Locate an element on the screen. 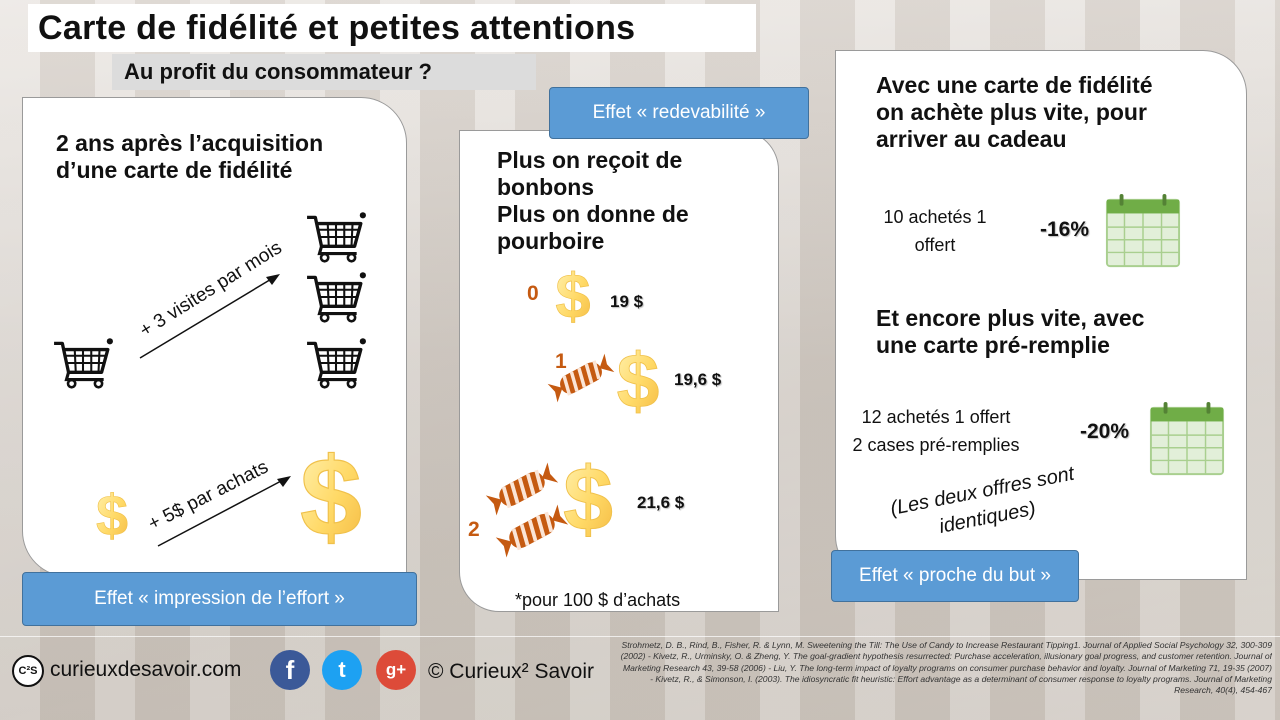 This screenshot has height=720, width=1280. offer1-text: 10 achetés 1 offert is located at coordinates (935, 231).